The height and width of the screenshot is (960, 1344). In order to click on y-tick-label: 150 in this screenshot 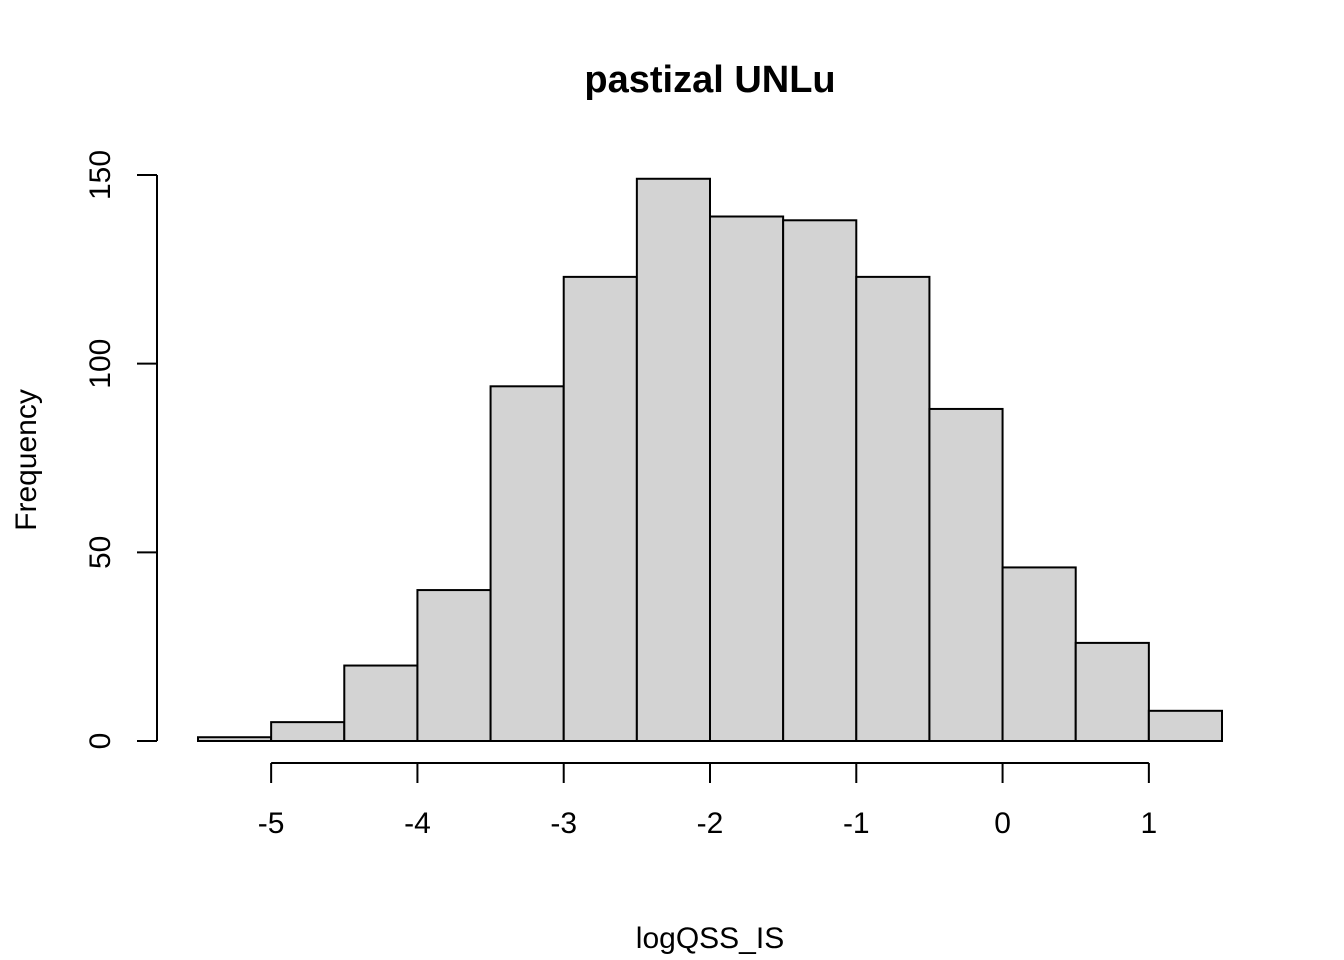, I will do `click(100, 175)`.